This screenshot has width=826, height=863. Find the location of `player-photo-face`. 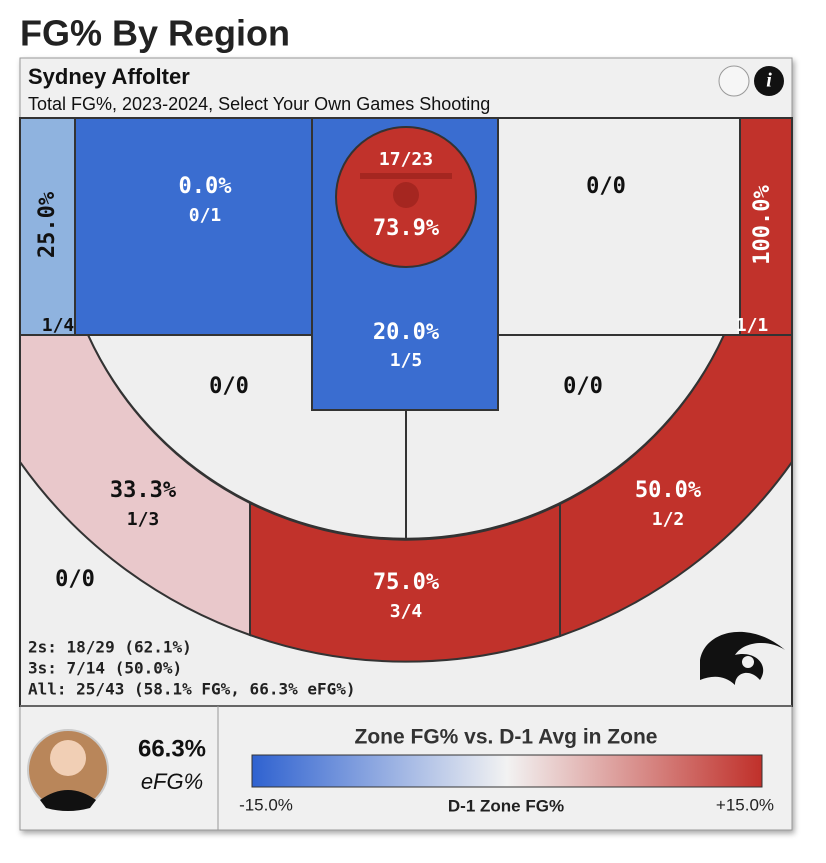

player-photo-face is located at coordinates (68, 758).